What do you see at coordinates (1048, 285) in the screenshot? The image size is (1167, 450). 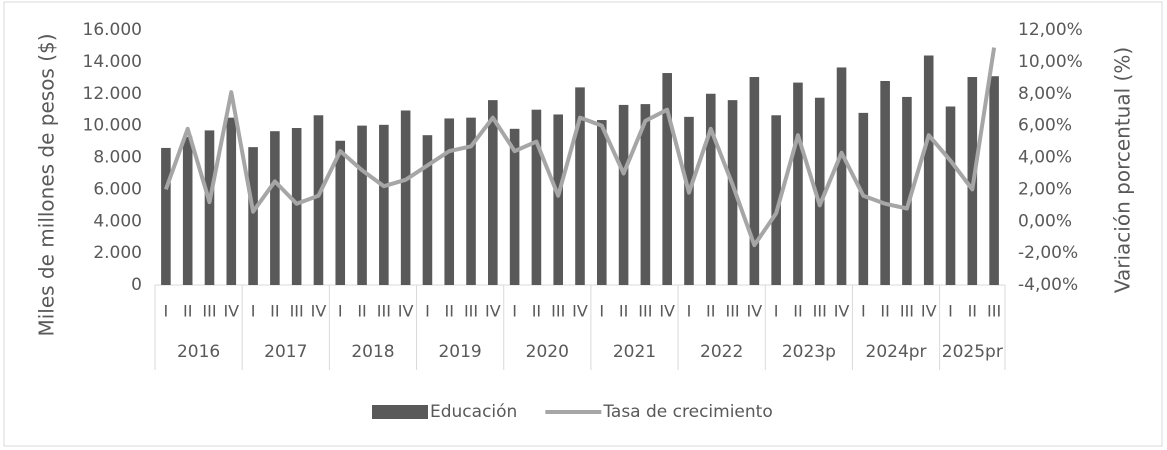 I see `y2-tick-label: -4,00%` at bounding box center [1048, 285].